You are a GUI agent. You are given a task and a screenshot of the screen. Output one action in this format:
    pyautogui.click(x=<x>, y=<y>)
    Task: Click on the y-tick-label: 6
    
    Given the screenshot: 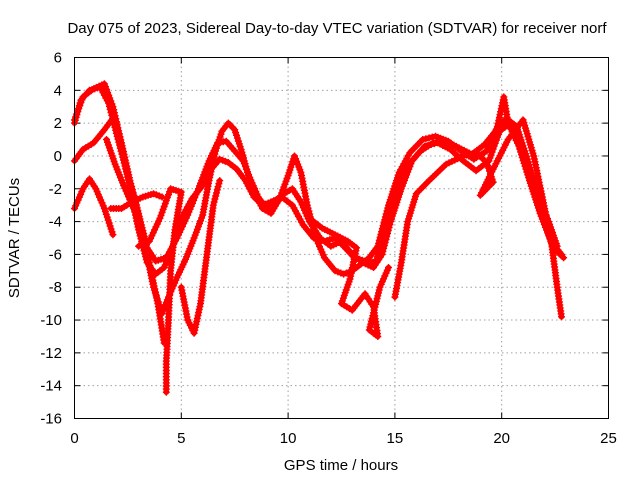 What is the action you would take?
    pyautogui.click(x=58, y=58)
    